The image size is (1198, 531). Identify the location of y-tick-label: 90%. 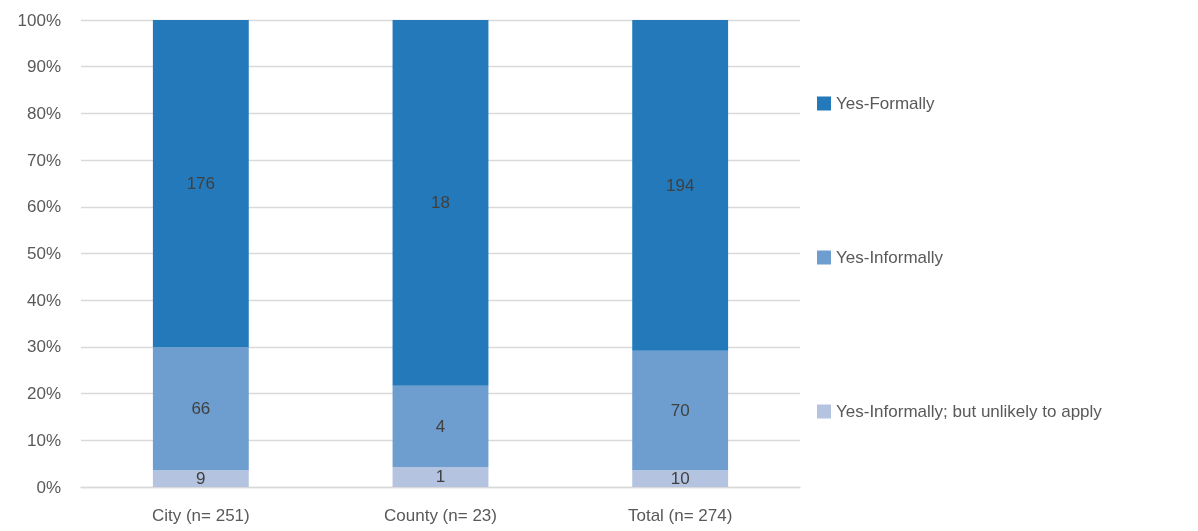
(43, 67).